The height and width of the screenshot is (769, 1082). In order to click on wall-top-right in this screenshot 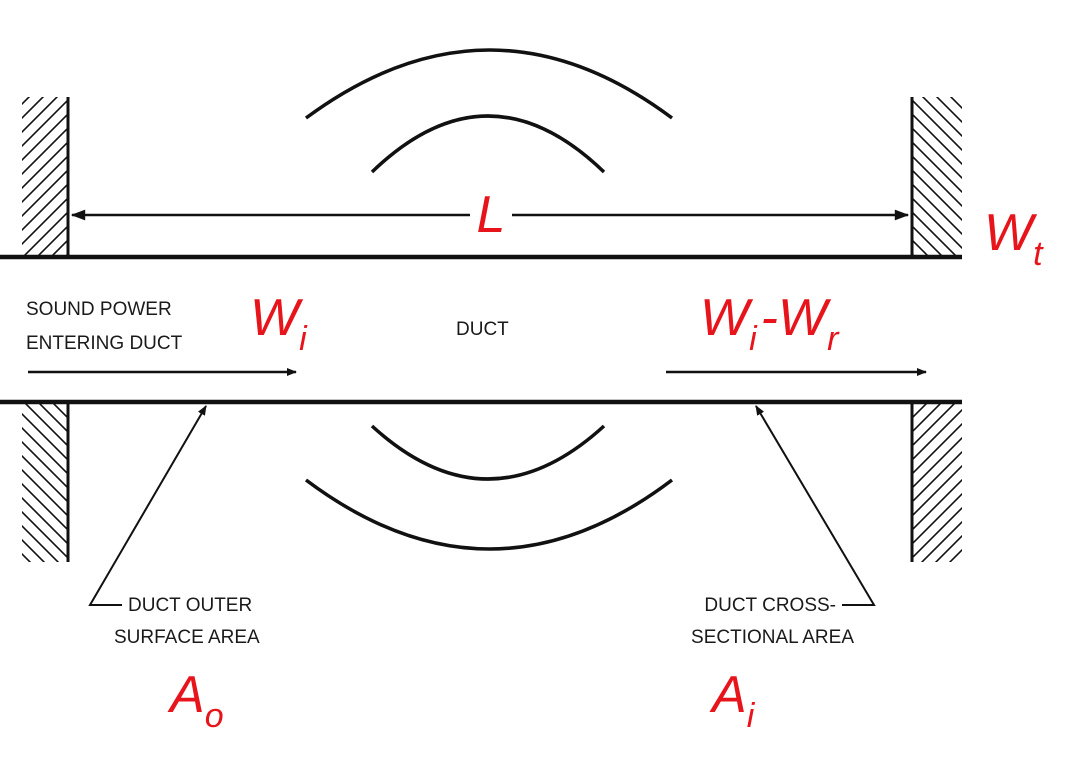, I will do `click(936, 177)`.